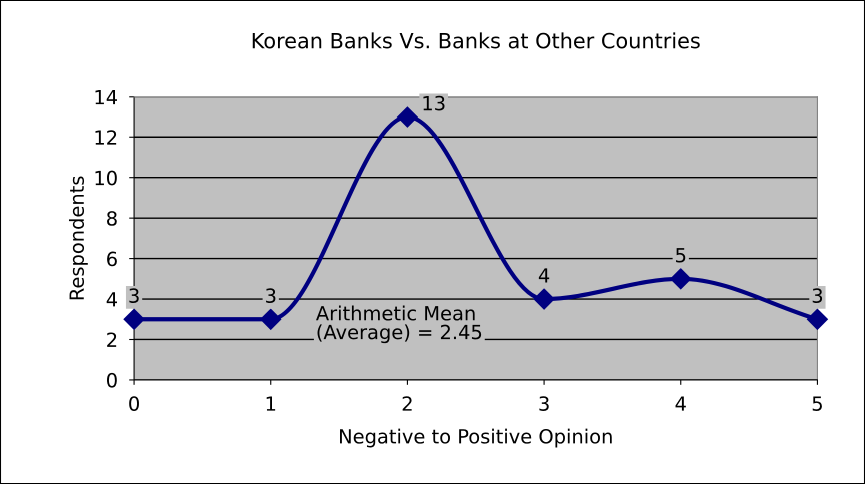  What do you see at coordinates (476, 40) in the screenshot?
I see `chart-title: Korean Banks Vs. Banks at Other Countries` at bounding box center [476, 40].